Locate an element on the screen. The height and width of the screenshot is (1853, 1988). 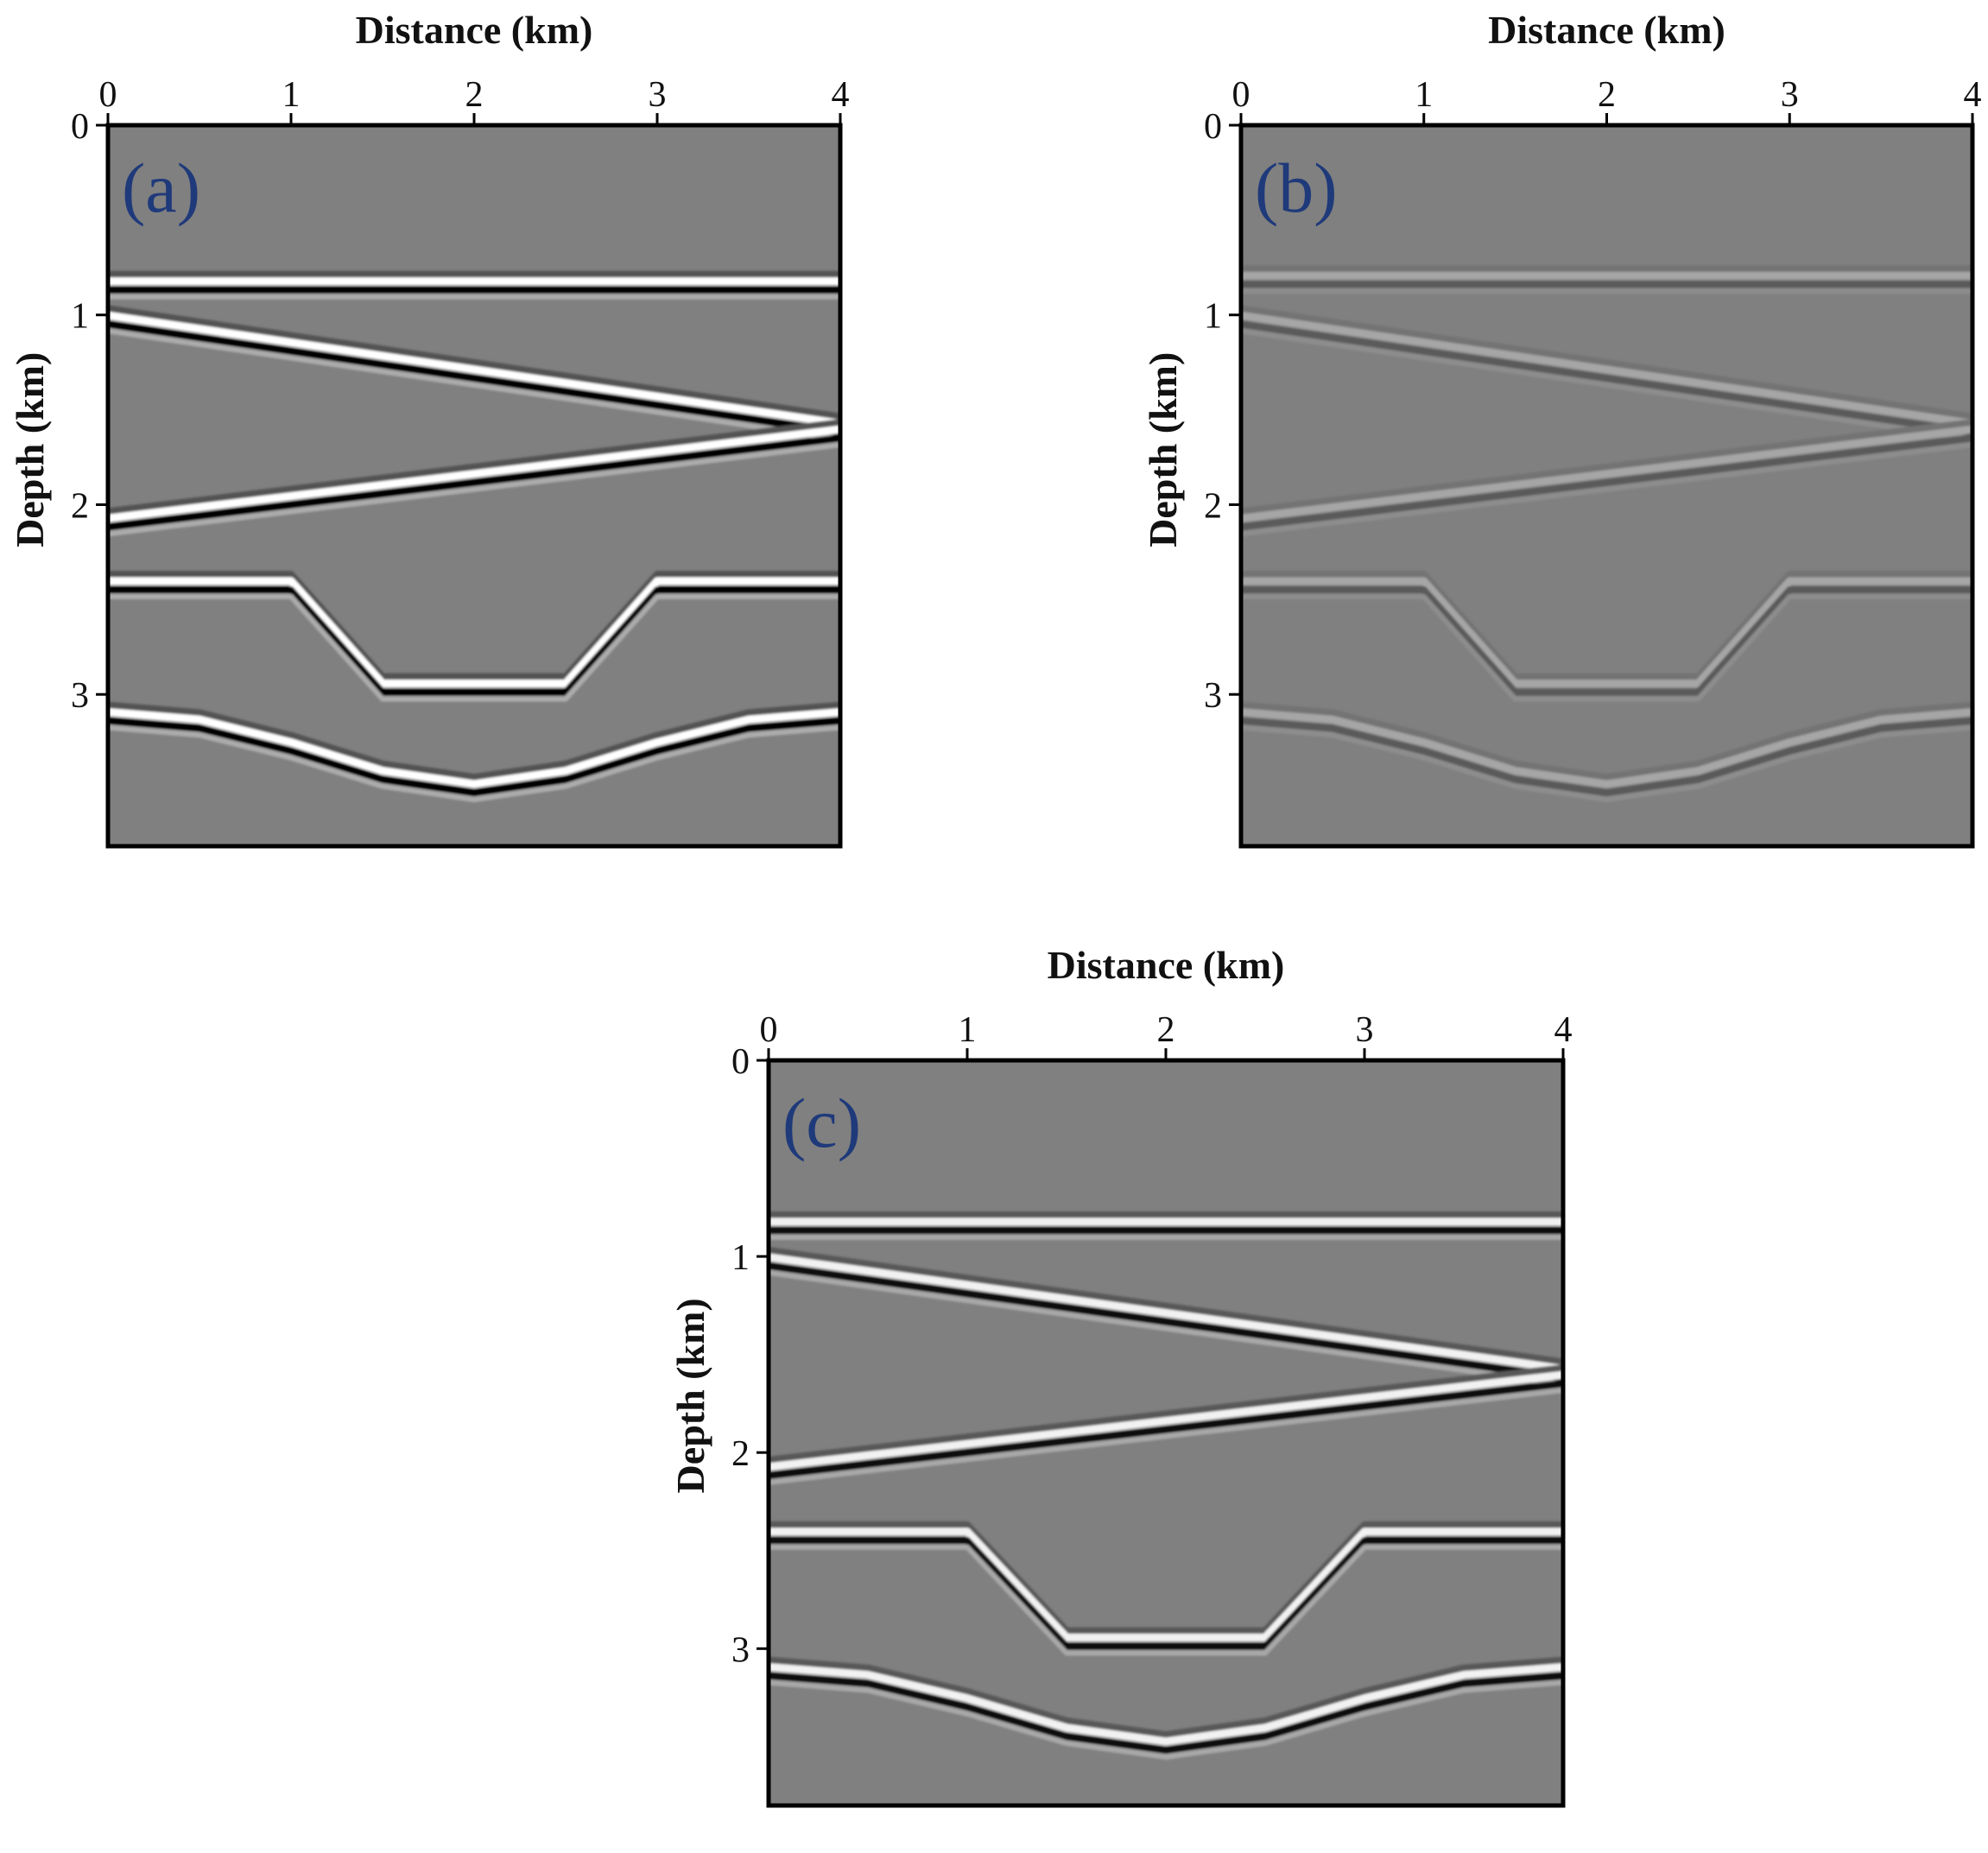
panel-label: (a) is located at coordinates (161, 188).